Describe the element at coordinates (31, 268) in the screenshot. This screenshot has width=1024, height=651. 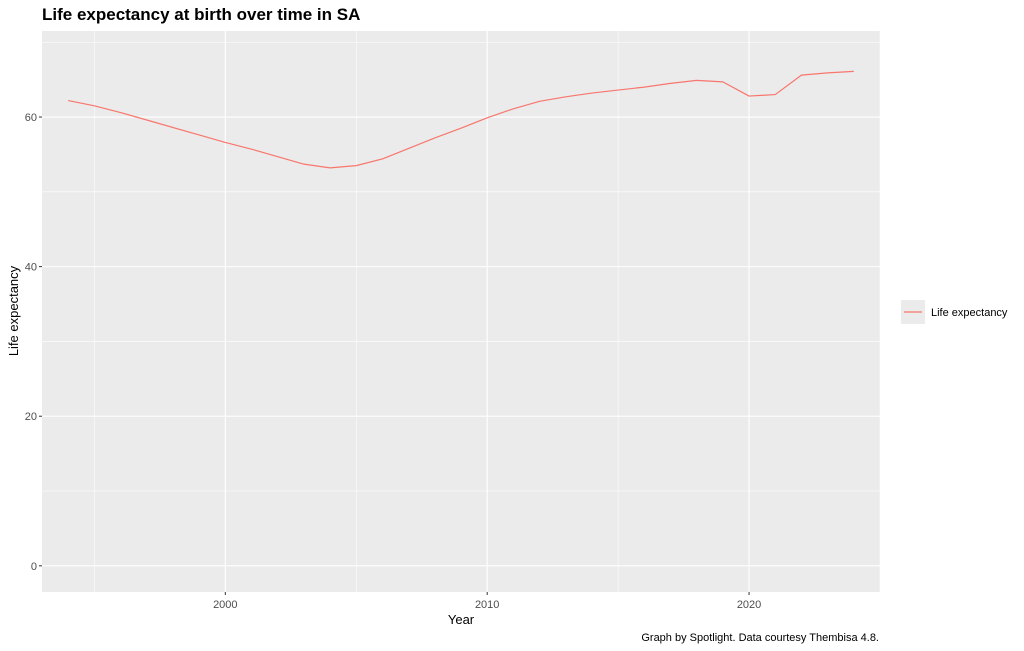
I see `y-tick-label: 40` at that location.